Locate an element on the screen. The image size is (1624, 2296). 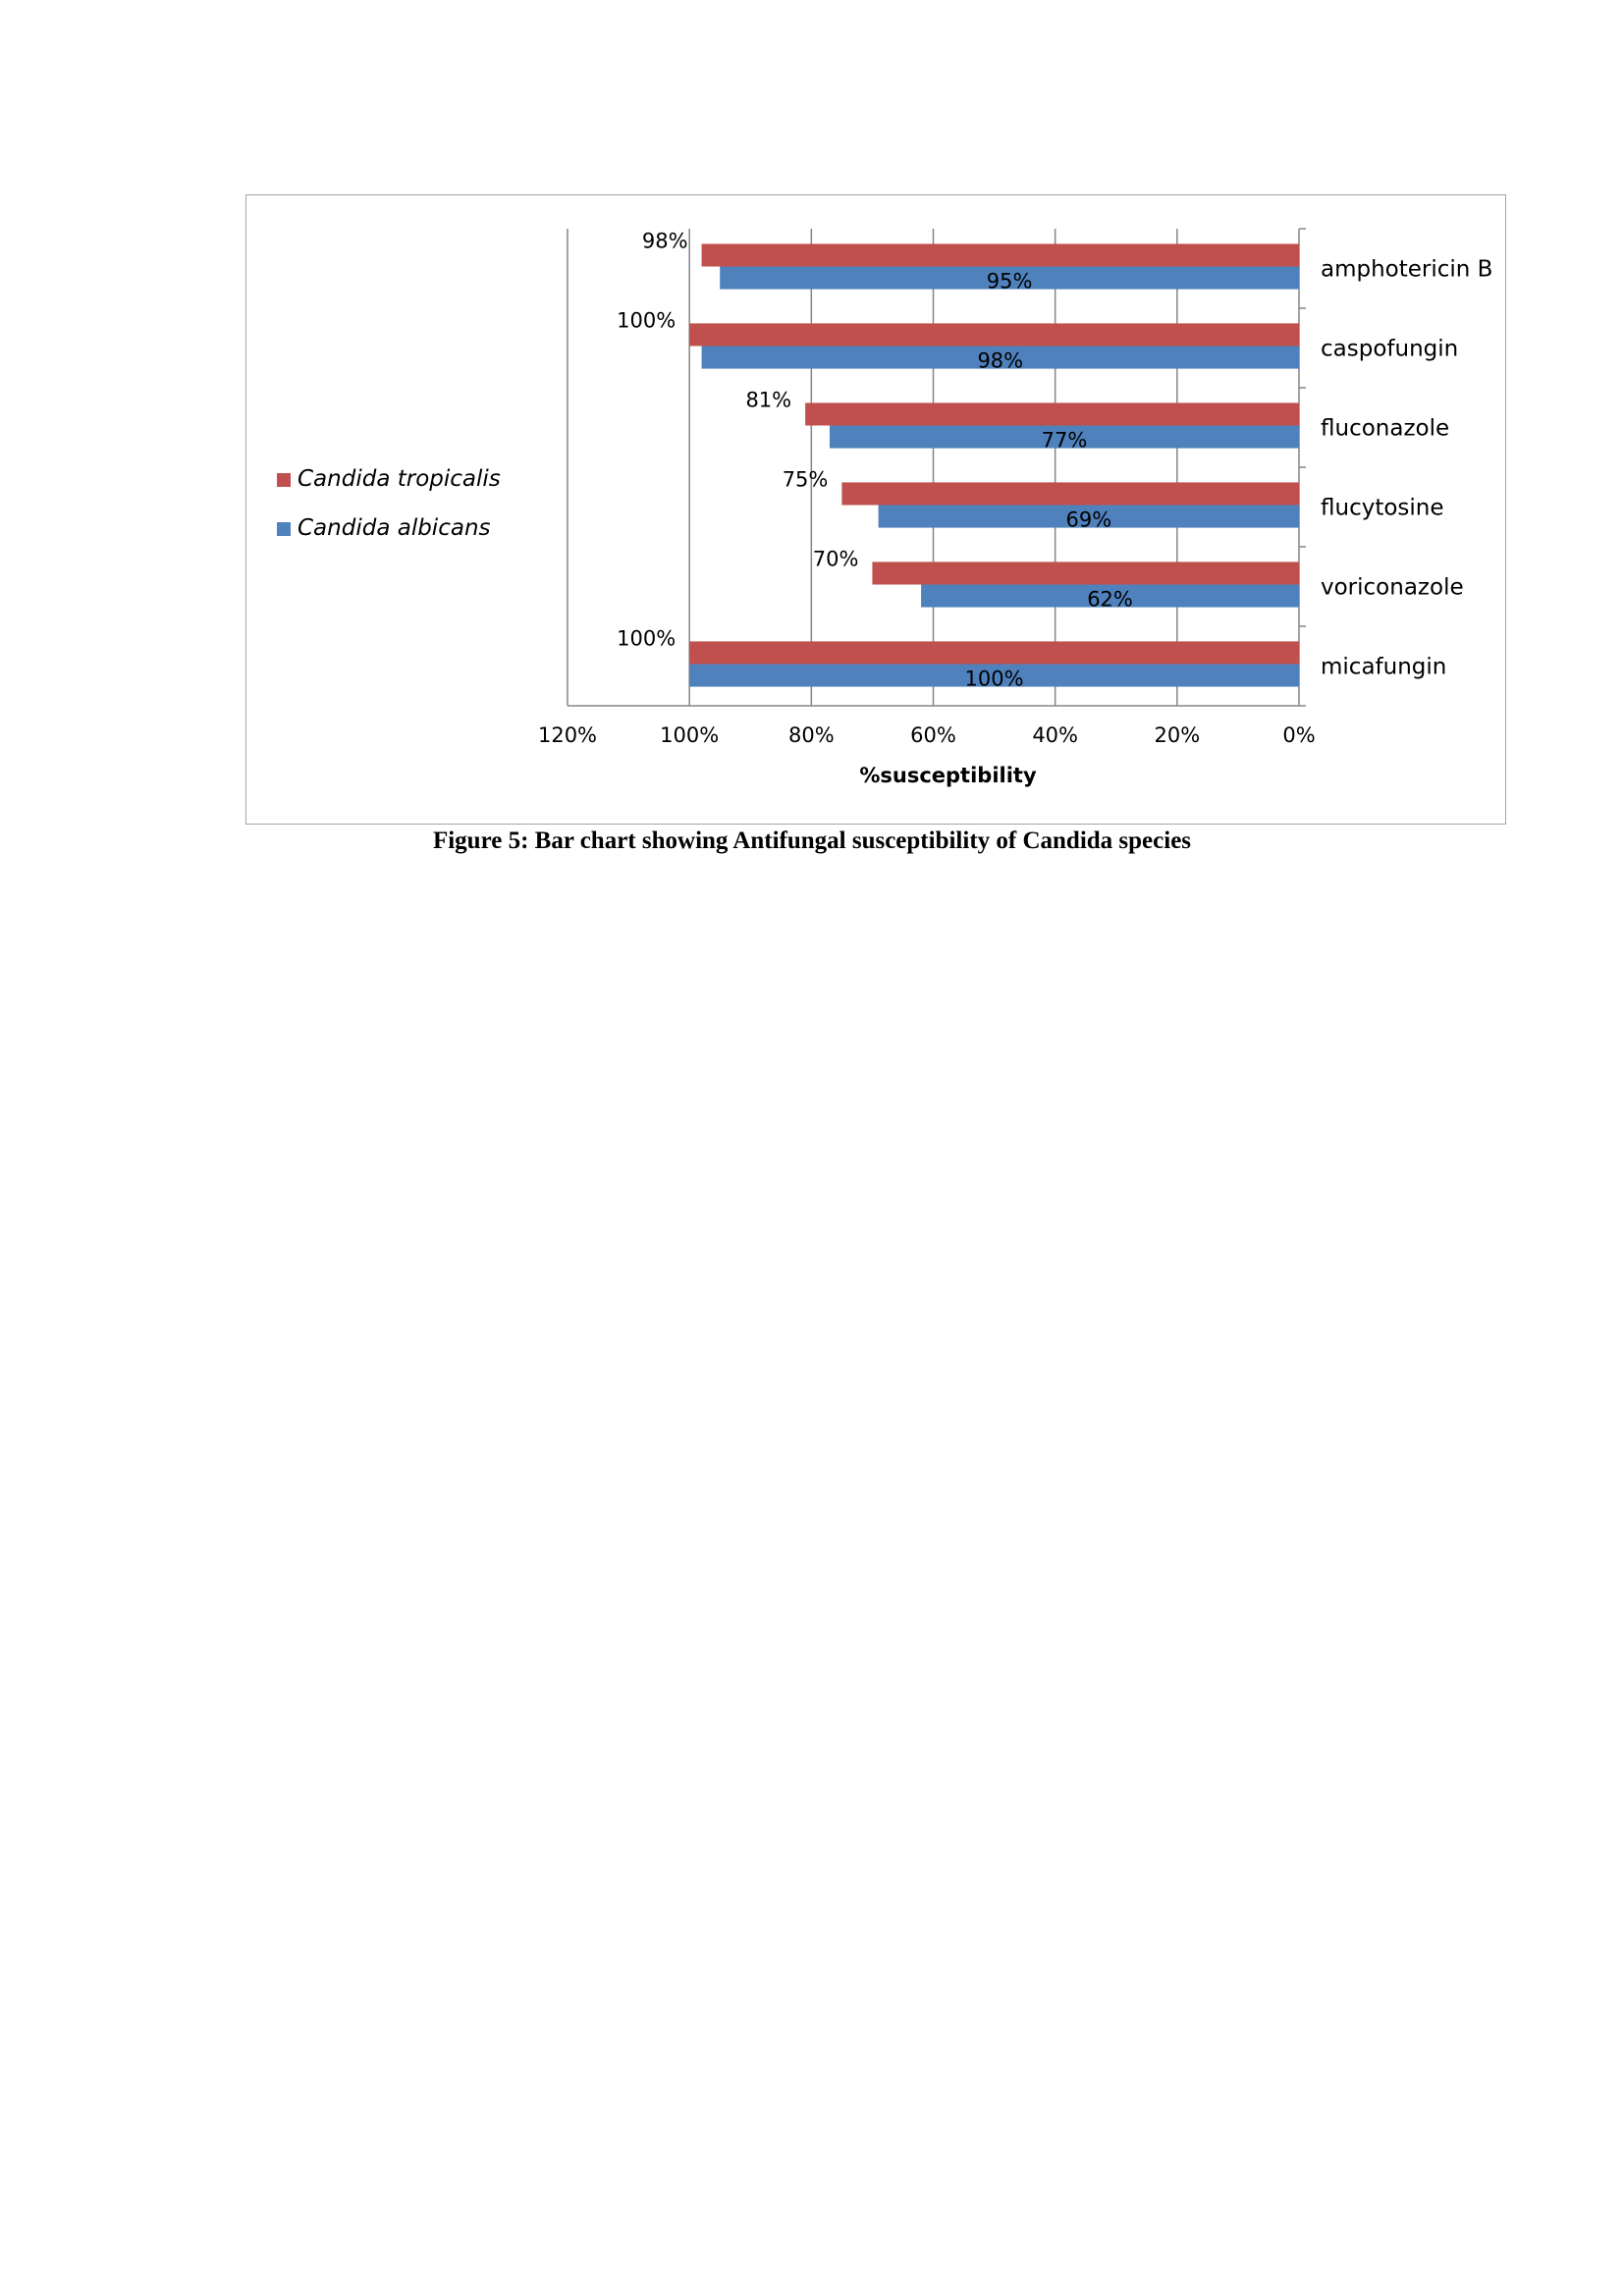
category-label-3: flucytosine is located at coordinates (1382, 508).